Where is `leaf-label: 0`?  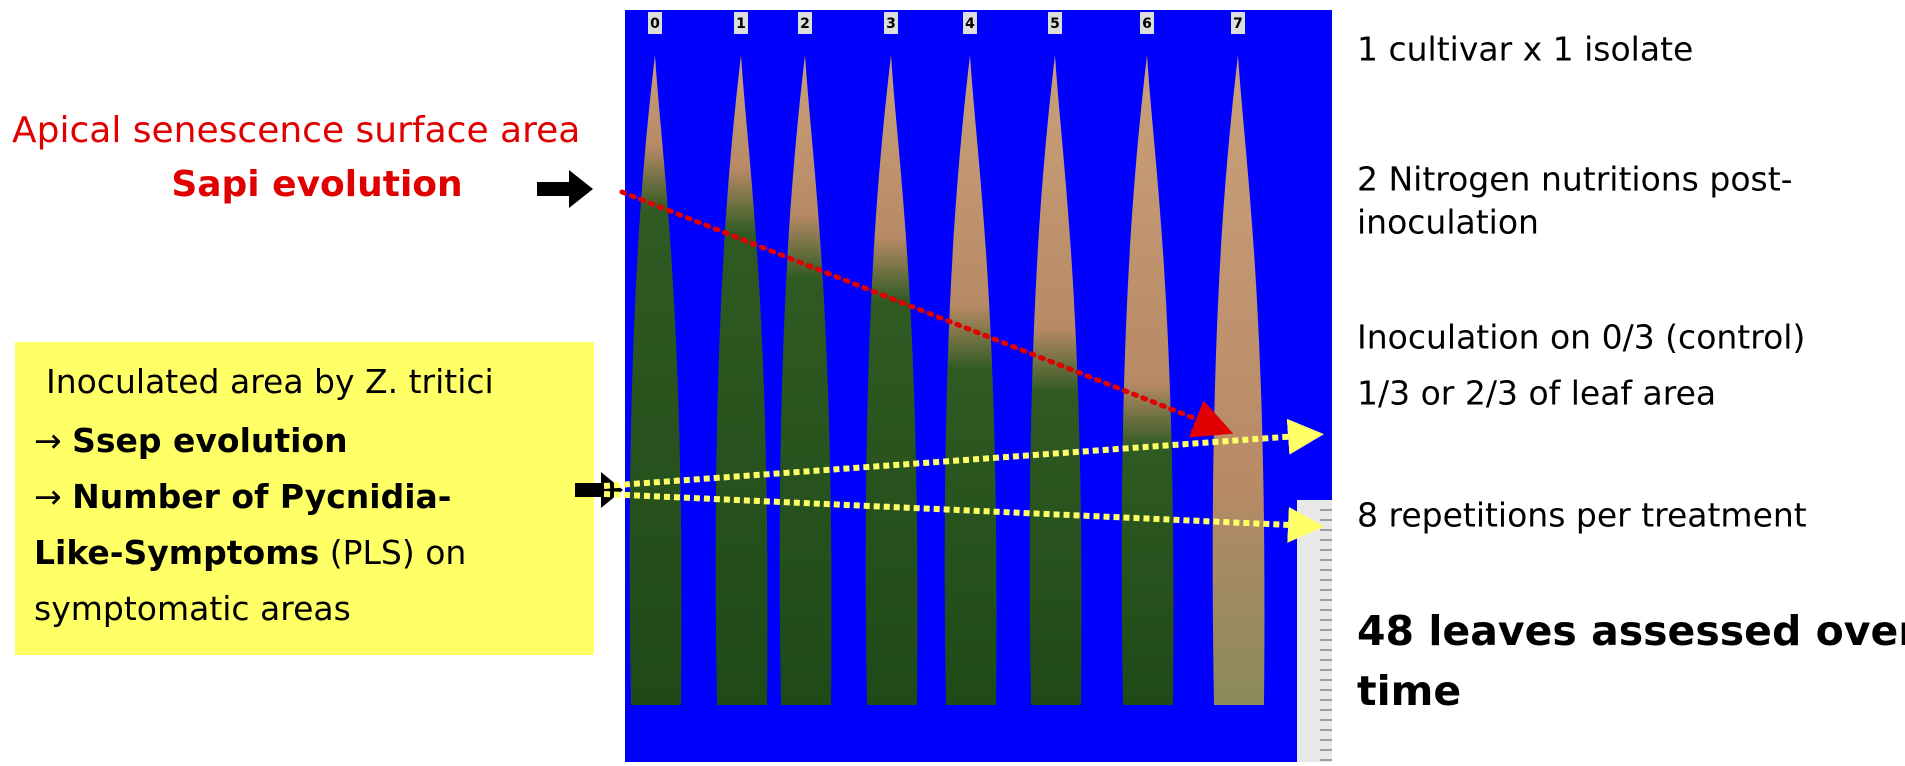
leaf-label: 0 is located at coordinates (655, 24).